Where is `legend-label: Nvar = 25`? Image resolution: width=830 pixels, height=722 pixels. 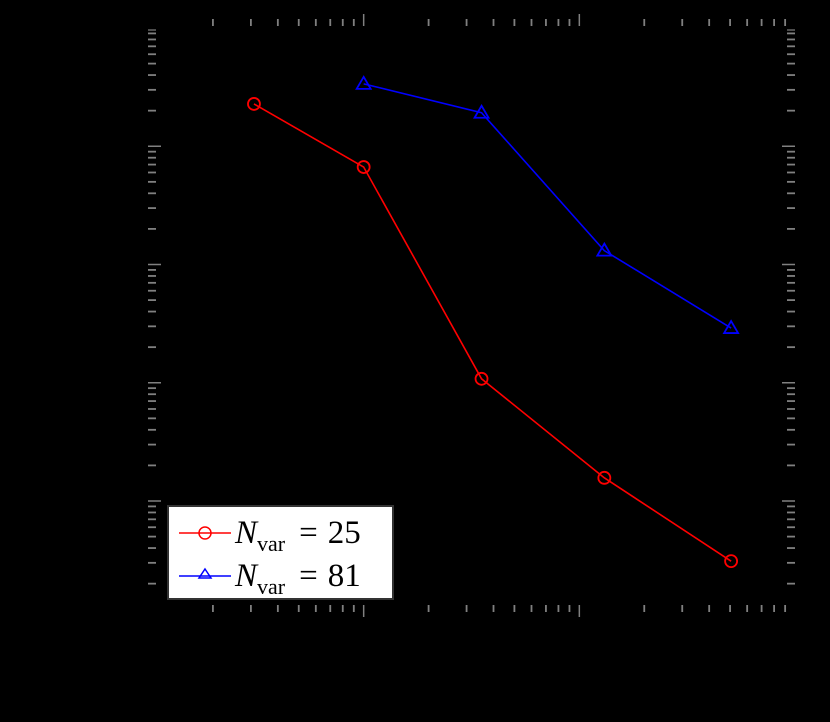
legend-label: Nvar = 25 is located at coordinates (298, 535).